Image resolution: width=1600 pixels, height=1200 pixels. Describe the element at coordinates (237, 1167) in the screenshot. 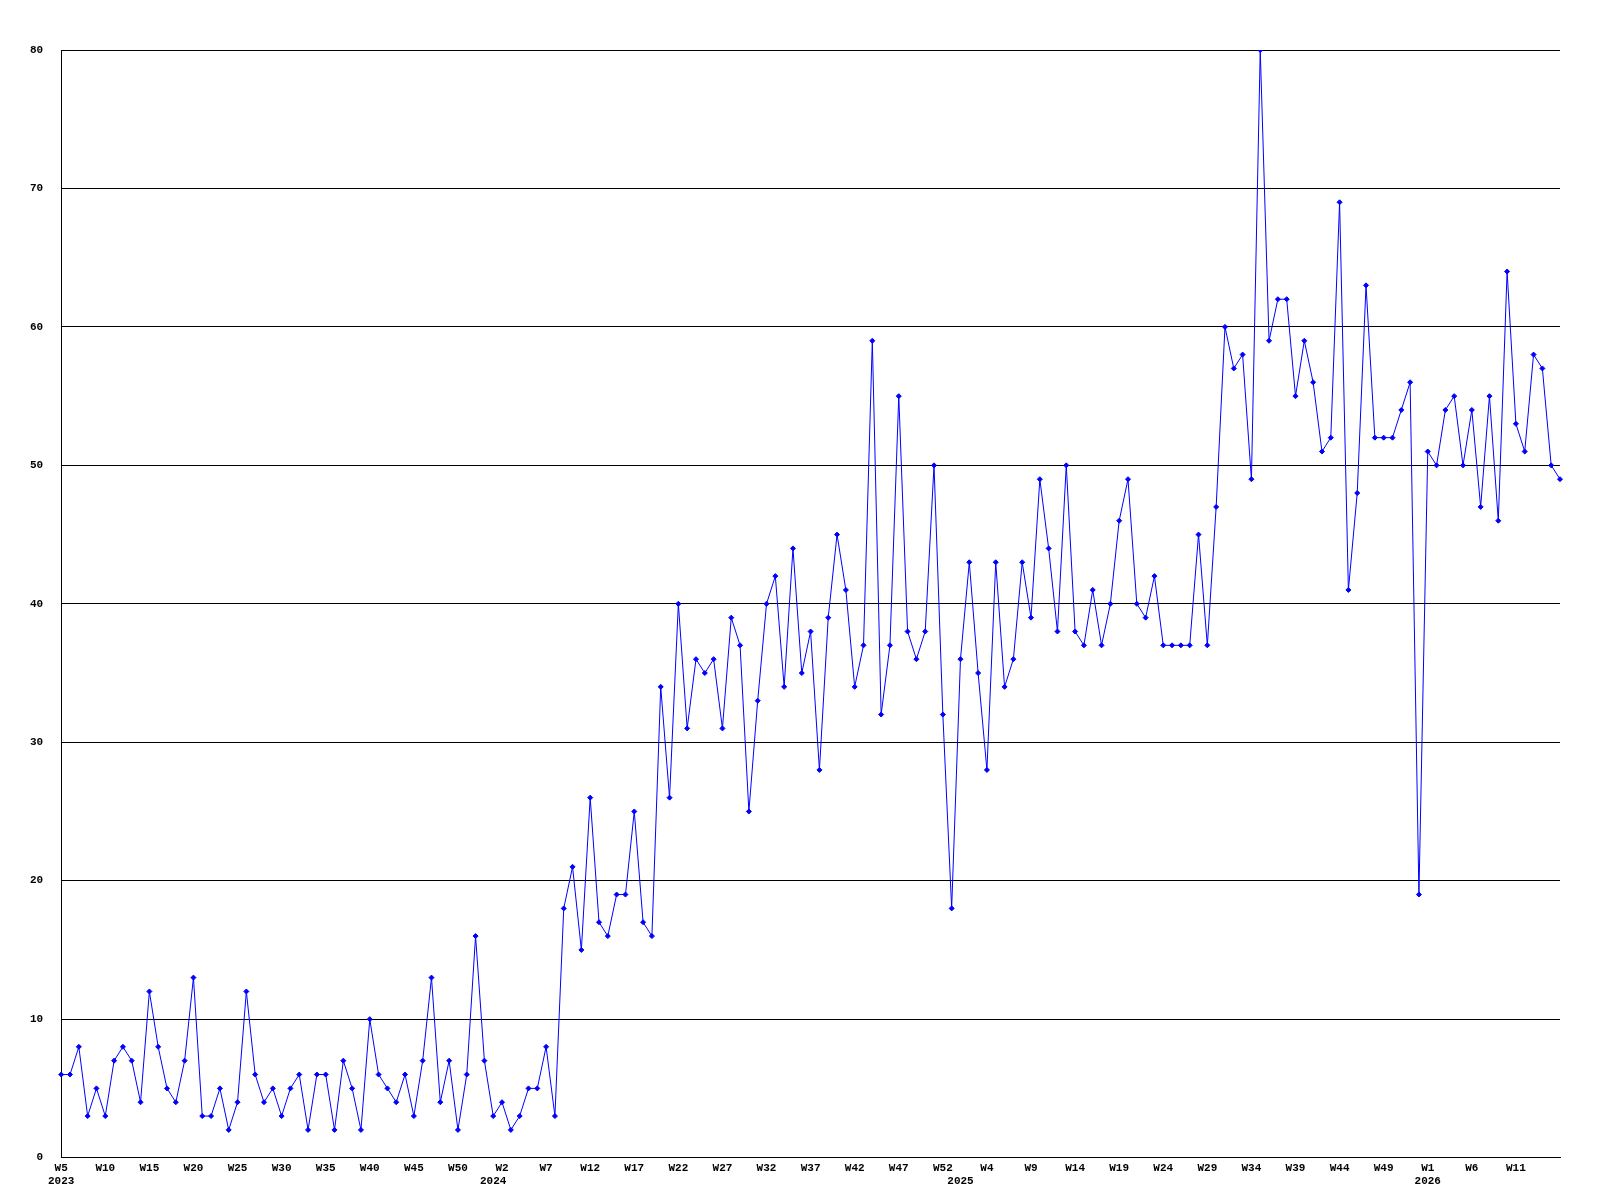

I see `x-tick-label: W25` at that location.